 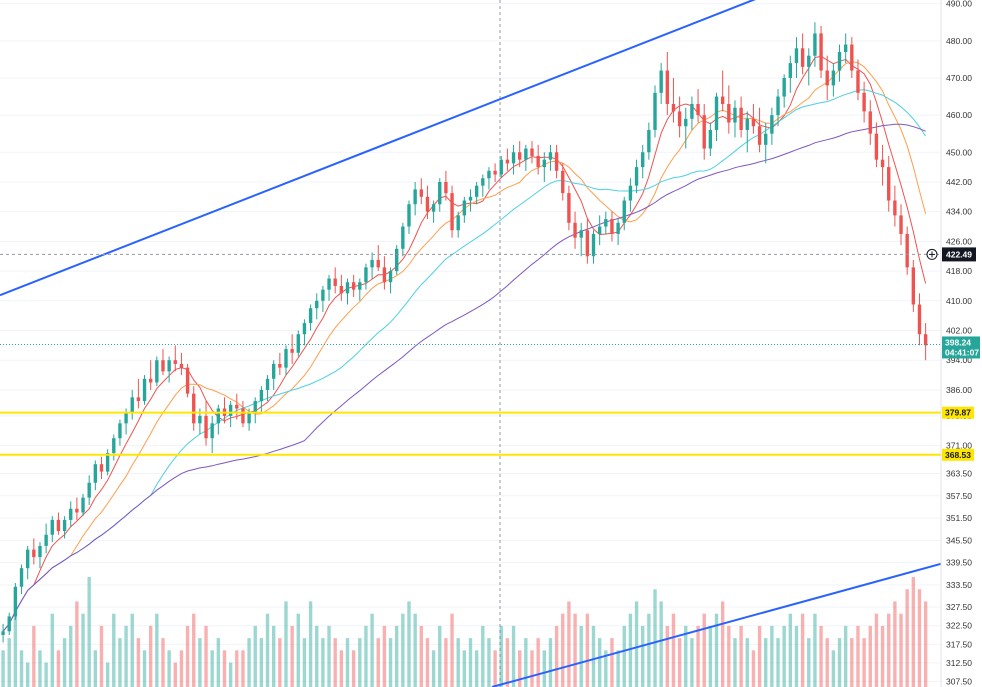 What do you see at coordinates (959, 241) in the screenshot?
I see `price-tick-label: 426.00` at bounding box center [959, 241].